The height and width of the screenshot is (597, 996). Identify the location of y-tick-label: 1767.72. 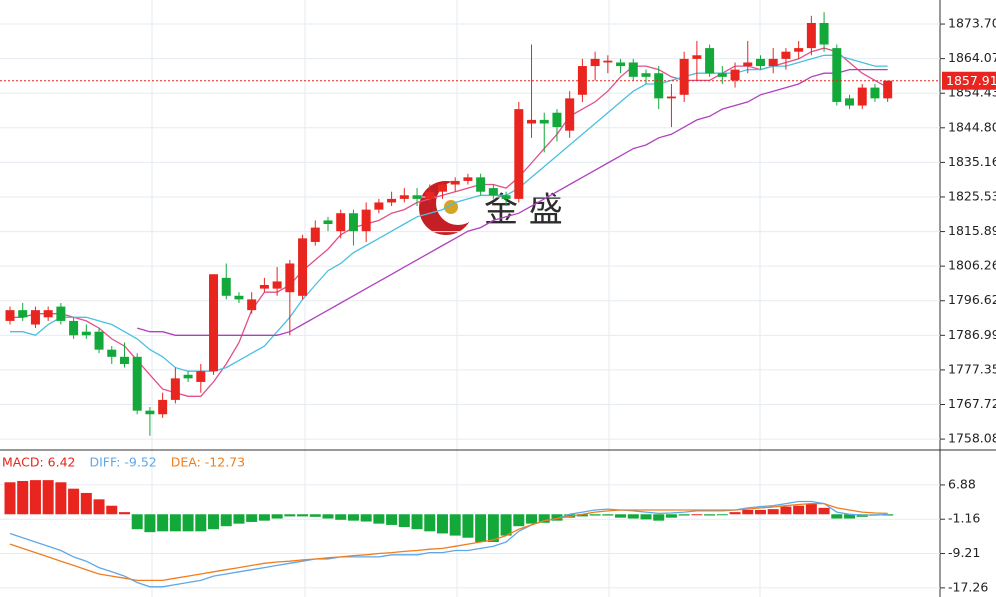
(972, 403).